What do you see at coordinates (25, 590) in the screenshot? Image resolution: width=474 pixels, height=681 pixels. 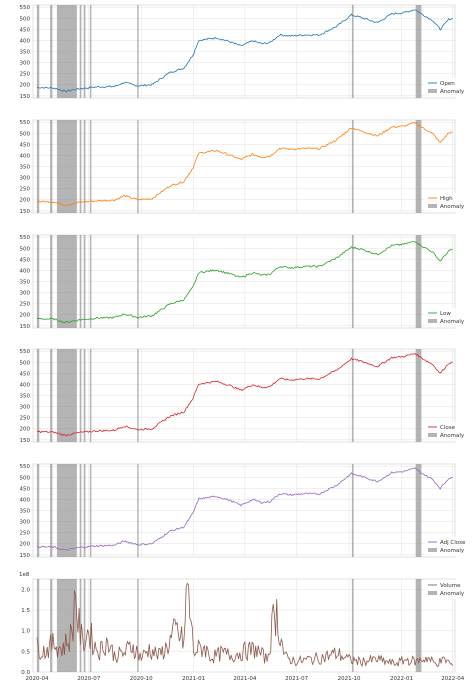 I see `y-tick-label: 2.0` at bounding box center [25, 590].